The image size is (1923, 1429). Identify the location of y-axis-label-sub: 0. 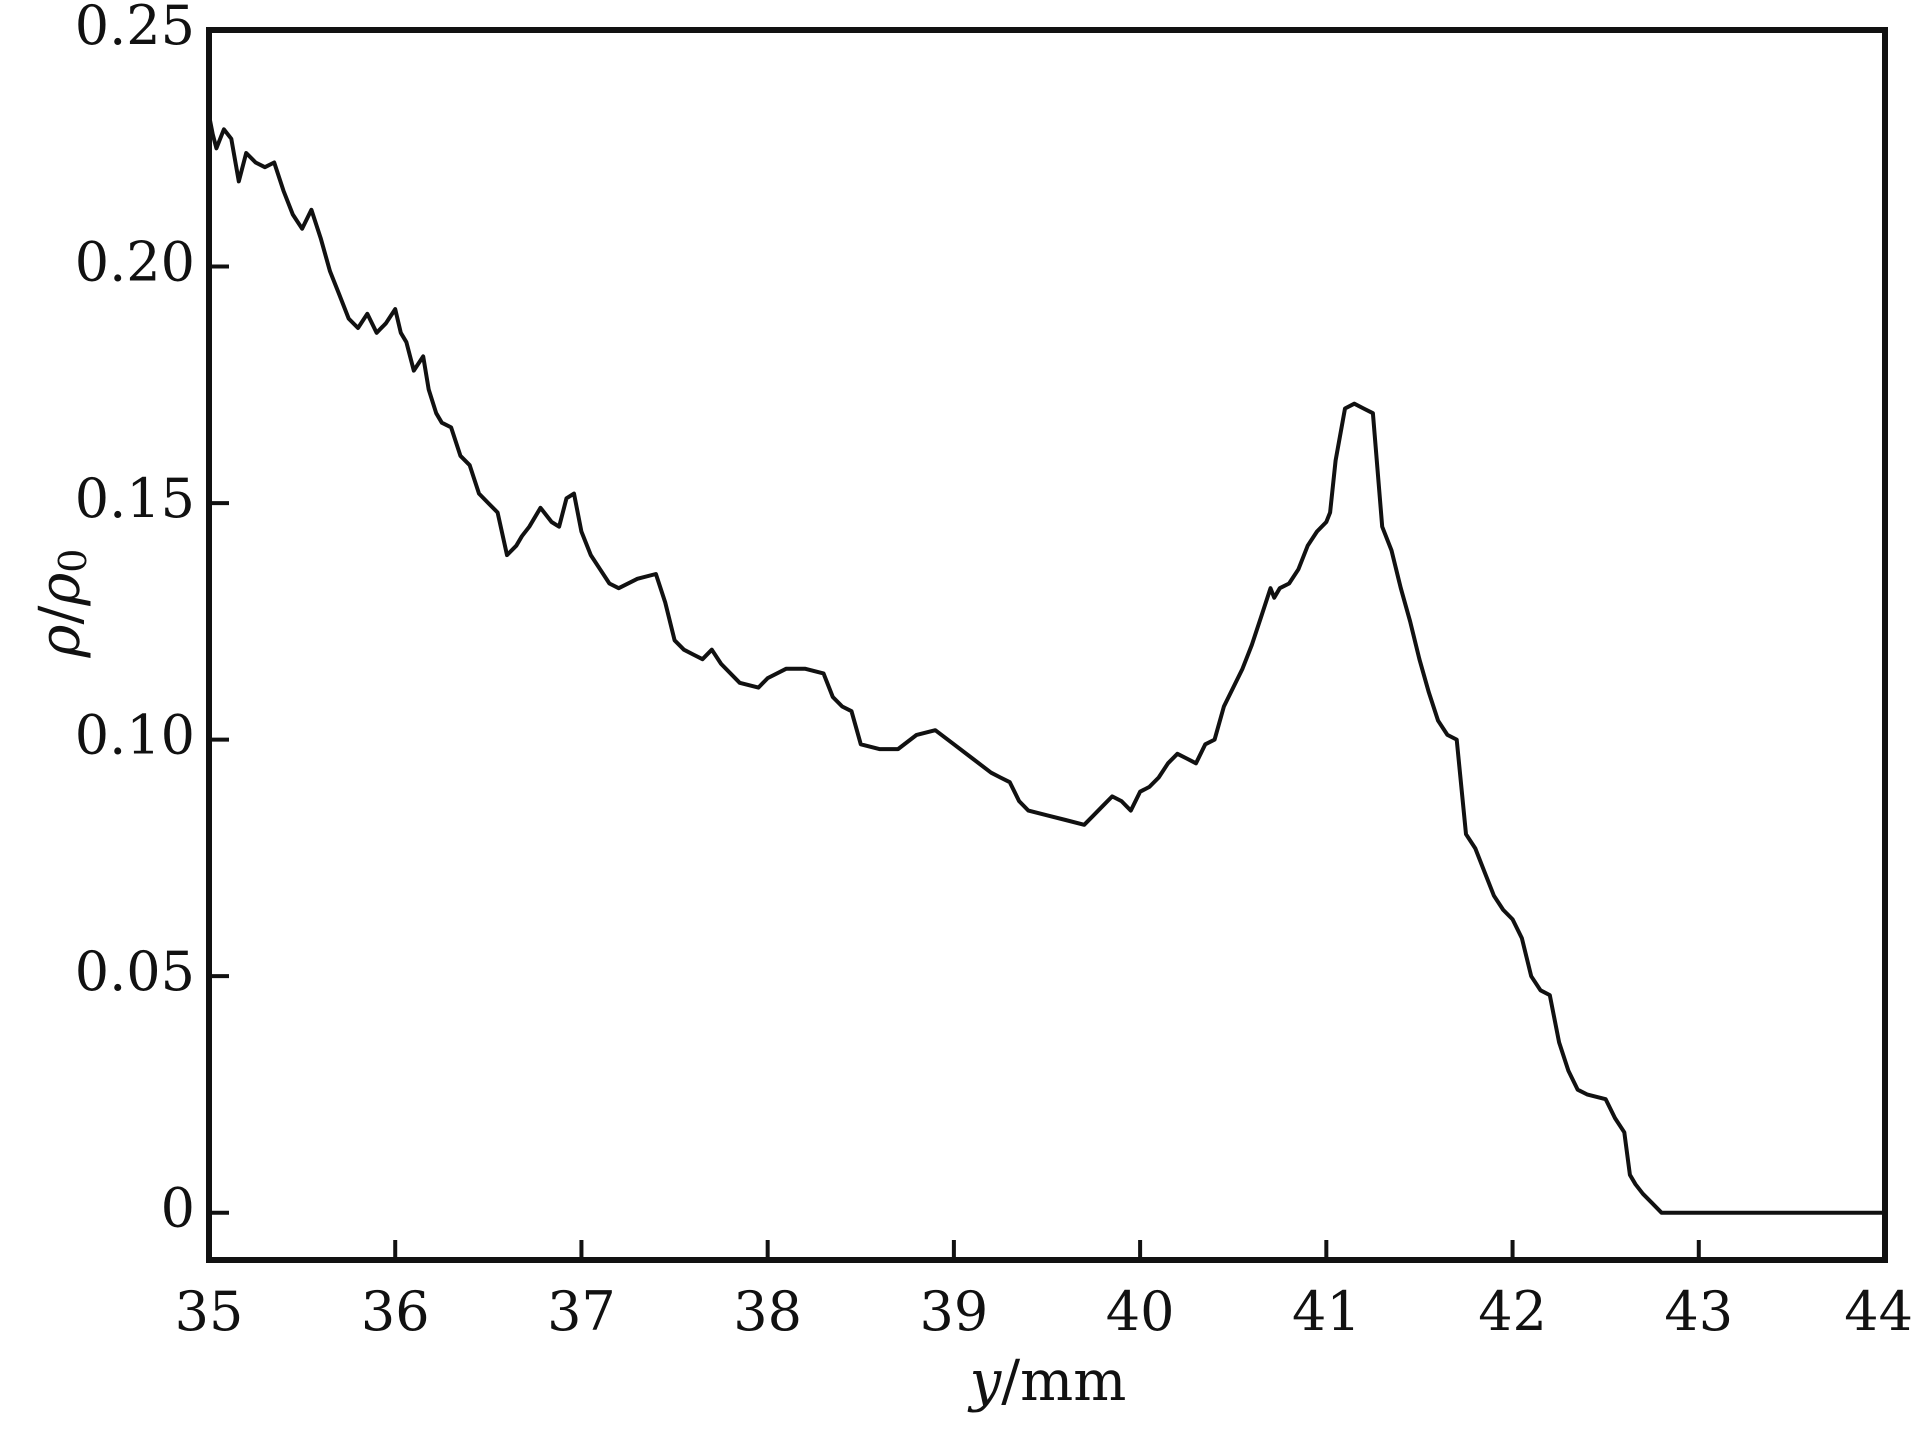
(73, 561).